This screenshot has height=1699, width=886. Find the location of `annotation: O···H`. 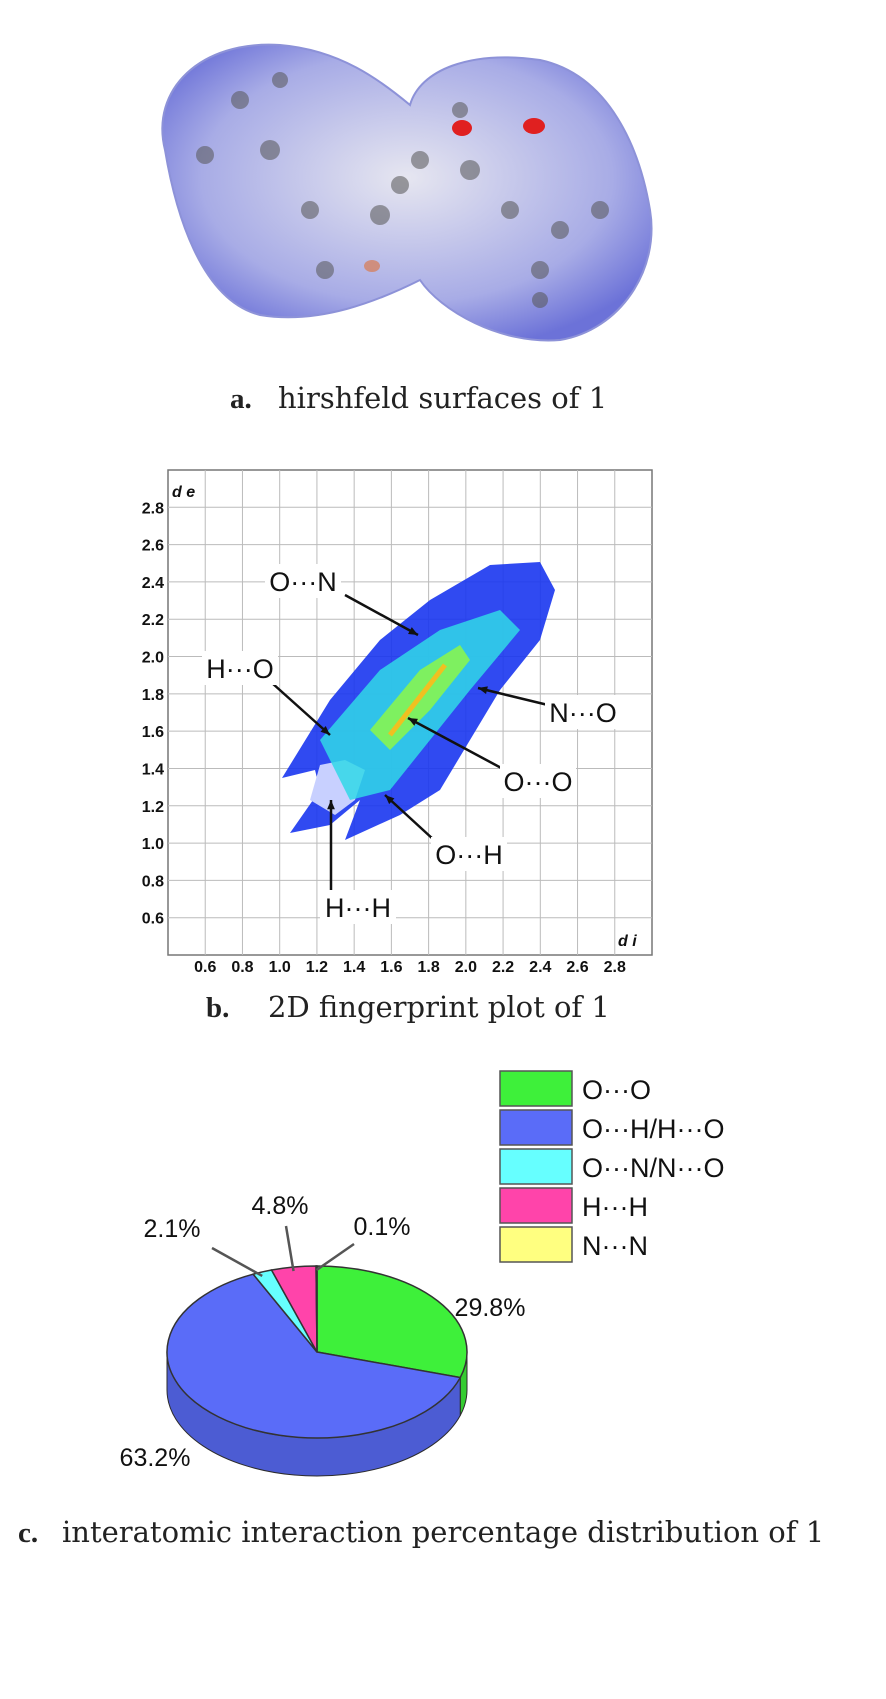

annotation: O···H is located at coordinates (468, 855).